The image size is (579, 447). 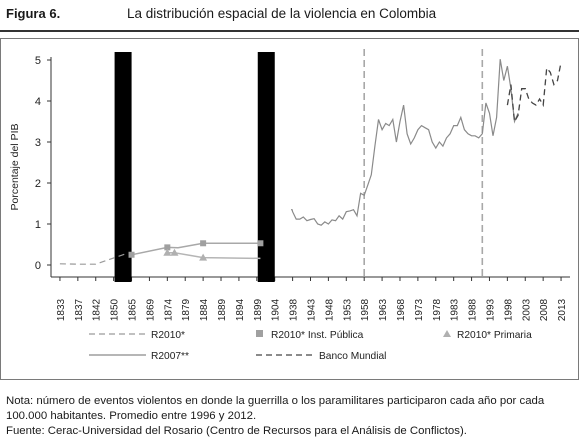 What do you see at coordinates (490, 309) in the screenshot?
I see `x-tick-label: 1993` at bounding box center [490, 309].